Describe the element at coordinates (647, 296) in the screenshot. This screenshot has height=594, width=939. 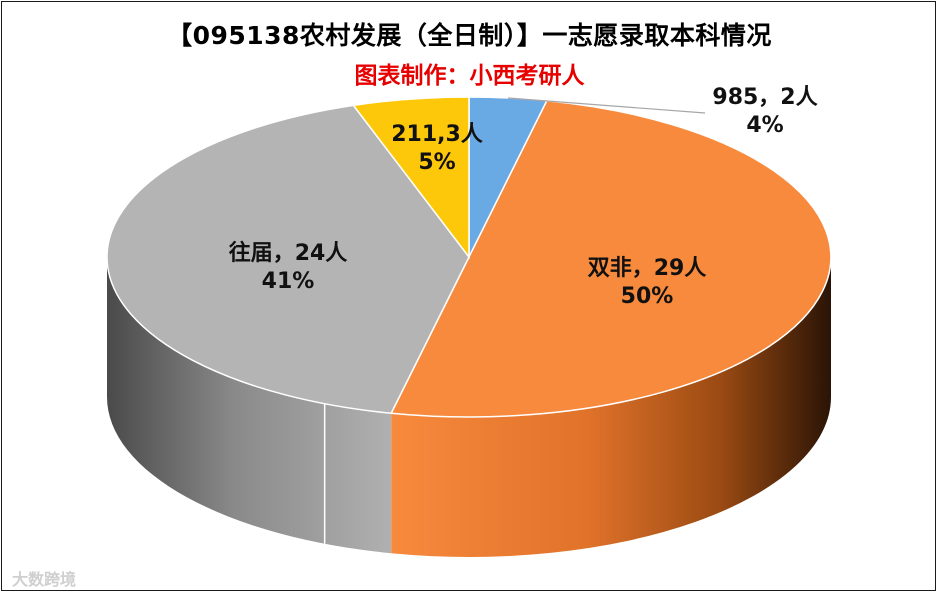
I see `label-shuangfei-percent: 50%` at that location.